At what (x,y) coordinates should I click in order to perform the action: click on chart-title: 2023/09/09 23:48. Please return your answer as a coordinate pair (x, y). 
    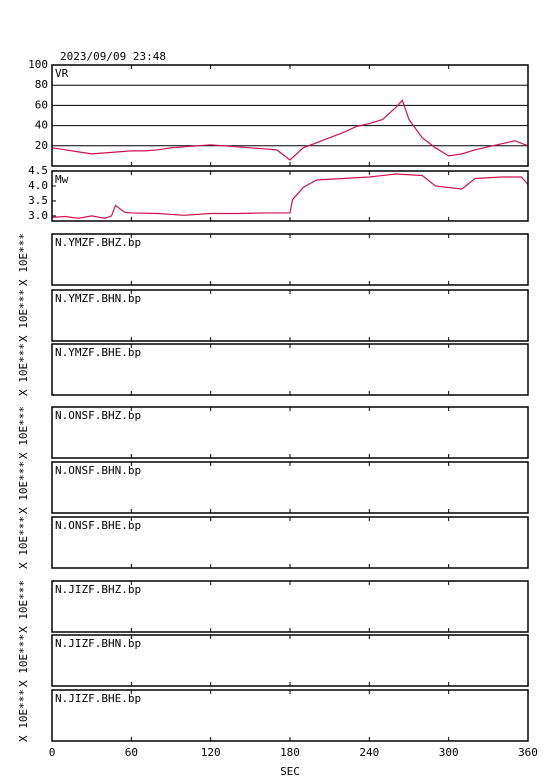
    Looking at the image, I should click on (113, 56).